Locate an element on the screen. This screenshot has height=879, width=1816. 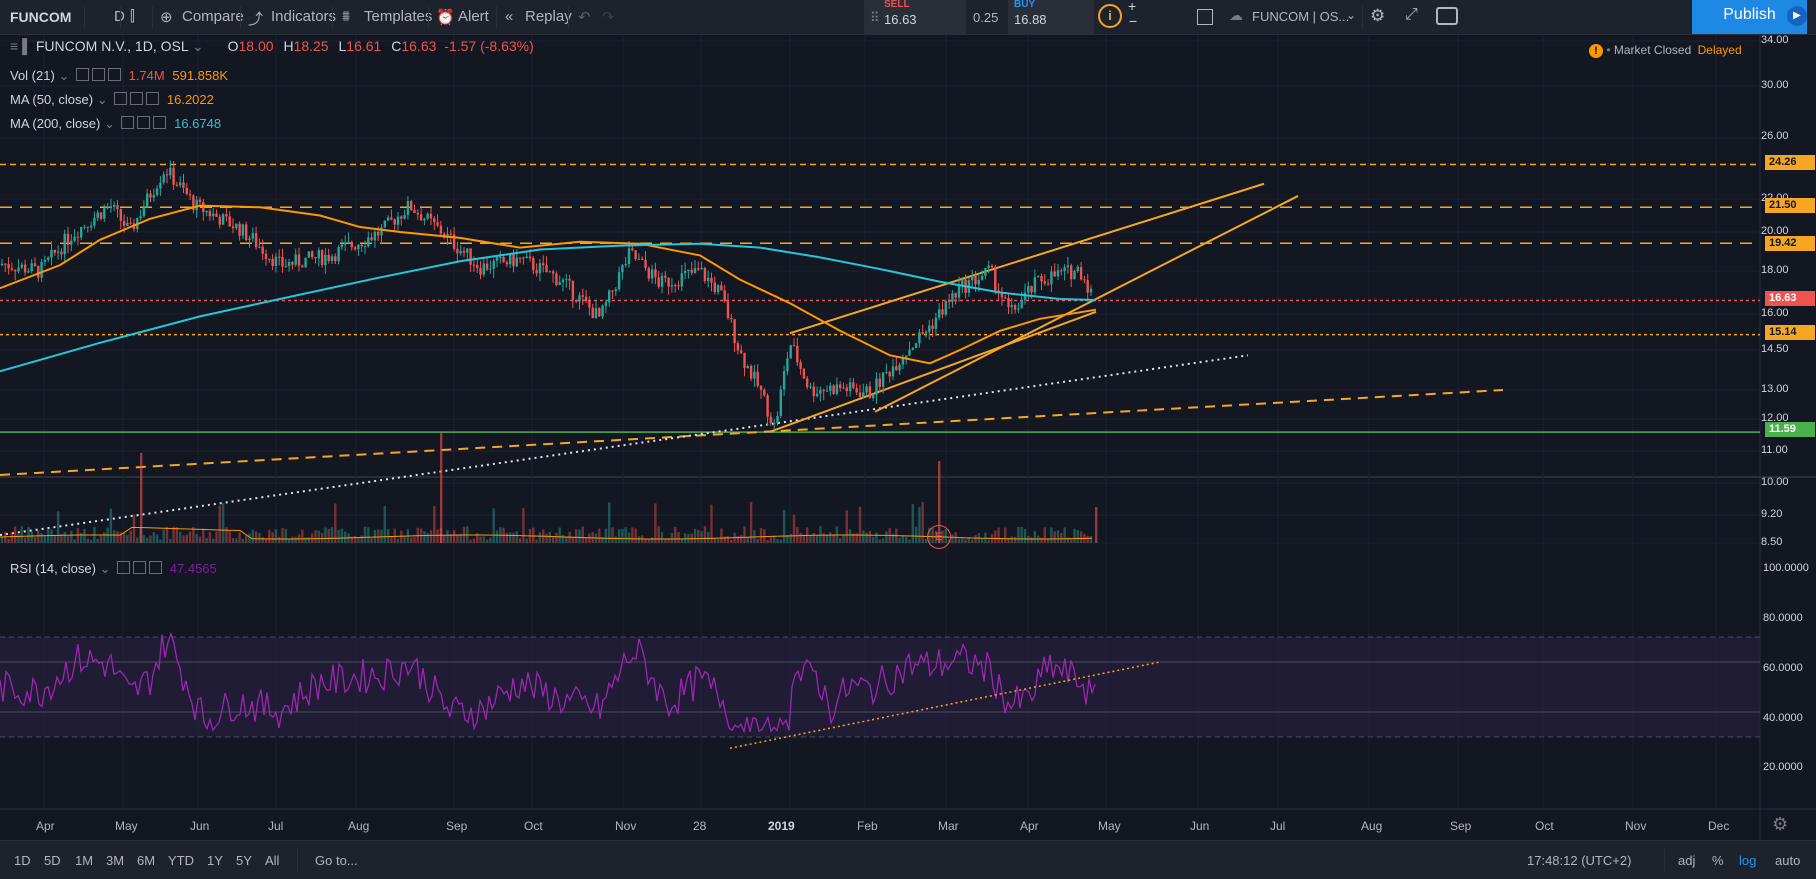
range-5y: 5Y is located at coordinates (244, 860).